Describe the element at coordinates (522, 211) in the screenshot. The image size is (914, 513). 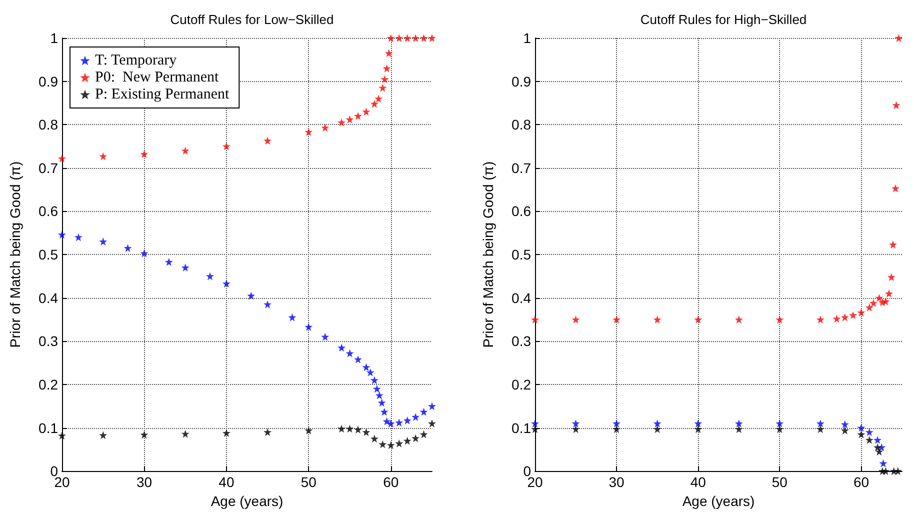
I see `y-tick-label: 0.6` at that location.